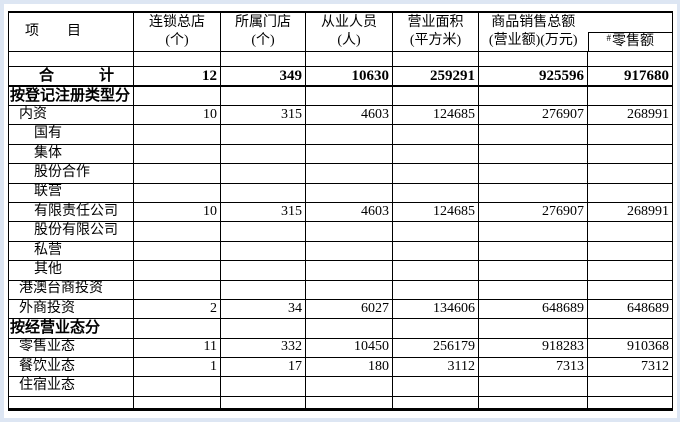 The width and height of the screenshot is (680, 422). What do you see at coordinates (349, 367) in the screenshot?
I see `cell-value: 180` at bounding box center [349, 367].